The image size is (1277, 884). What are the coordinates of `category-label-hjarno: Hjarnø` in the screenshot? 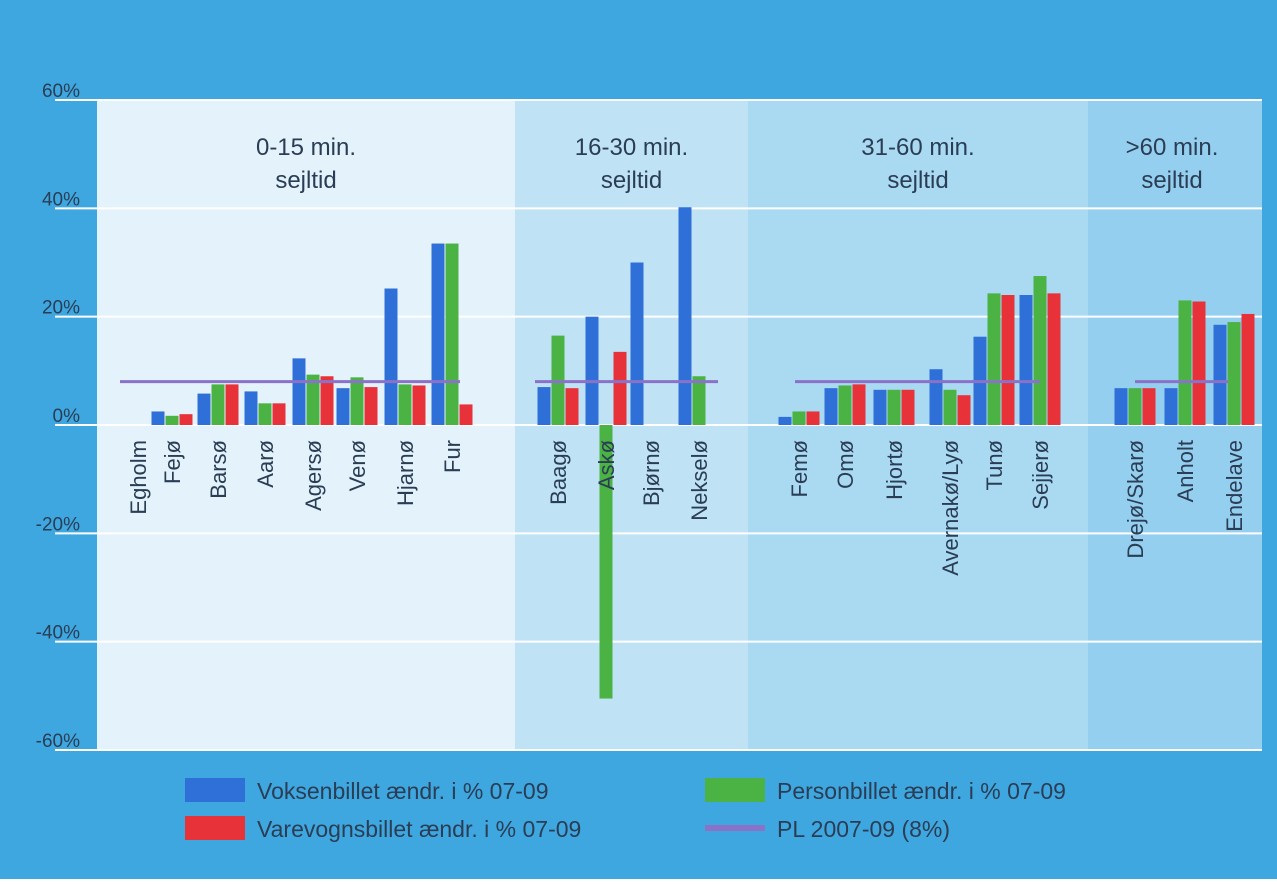 It's located at (405, 473).